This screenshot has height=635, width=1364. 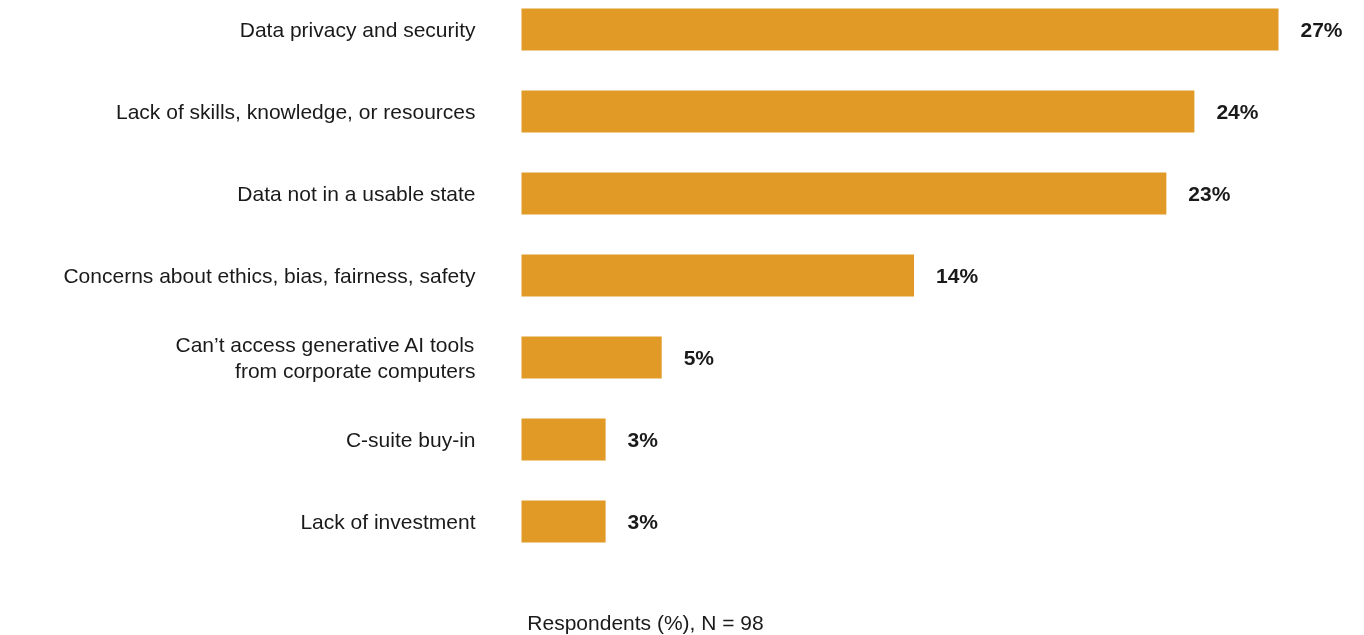 I want to click on data-label: 27%, so click(x=1321, y=29).